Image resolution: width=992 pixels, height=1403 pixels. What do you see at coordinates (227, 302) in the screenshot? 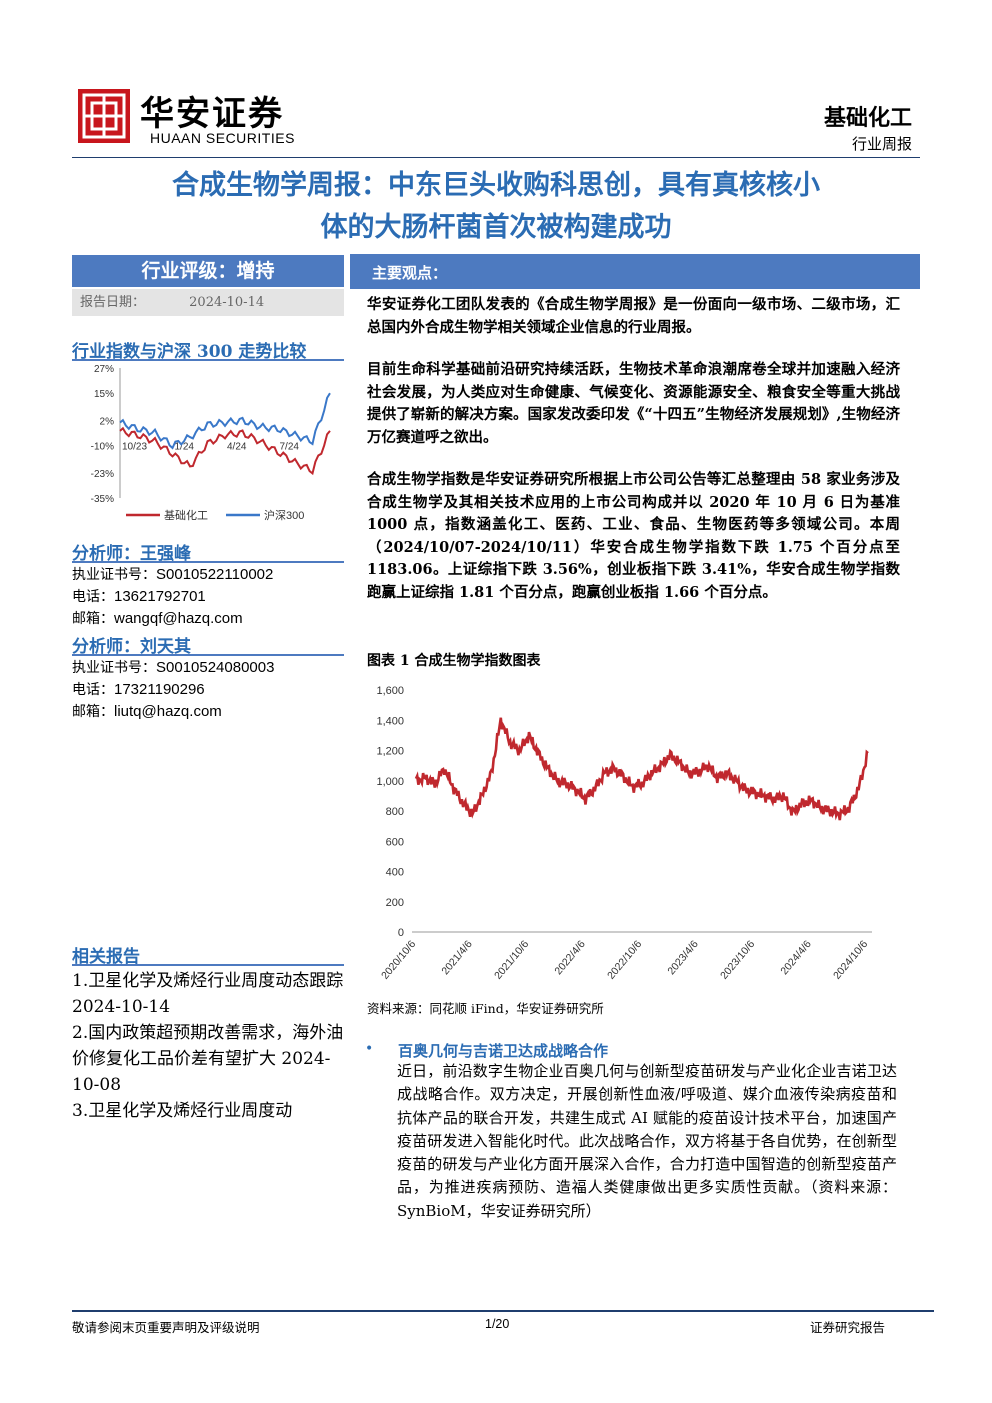
I see `report-date-value: 2024-10-14` at bounding box center [227, 302].